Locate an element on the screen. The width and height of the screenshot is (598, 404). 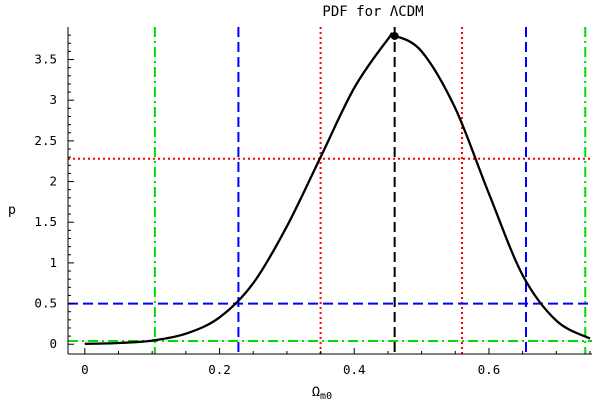
y-tick-label: 1.5 is located at coordinates (45, 221).